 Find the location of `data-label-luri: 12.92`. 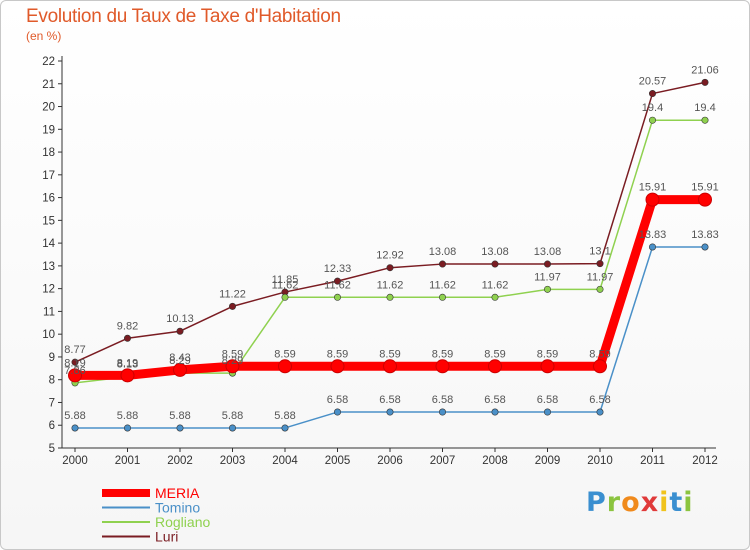

data-label-luri: 12.92 is located at coordinates (390, 256).